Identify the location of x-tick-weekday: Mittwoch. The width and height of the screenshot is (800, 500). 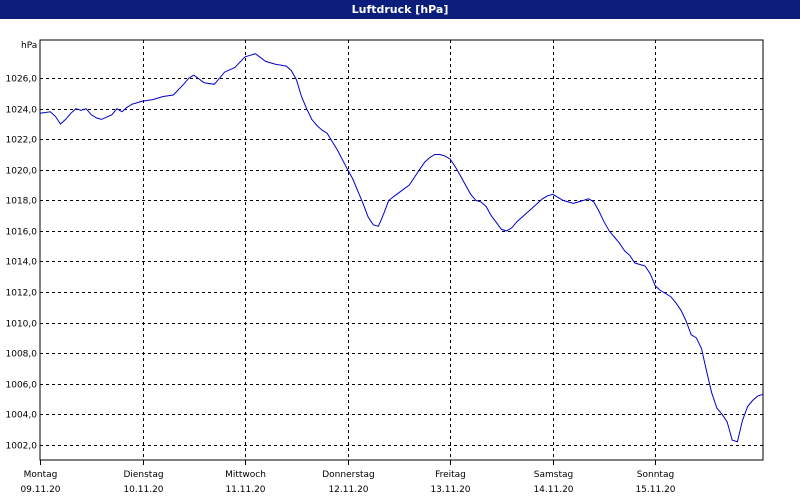
(245, 475).